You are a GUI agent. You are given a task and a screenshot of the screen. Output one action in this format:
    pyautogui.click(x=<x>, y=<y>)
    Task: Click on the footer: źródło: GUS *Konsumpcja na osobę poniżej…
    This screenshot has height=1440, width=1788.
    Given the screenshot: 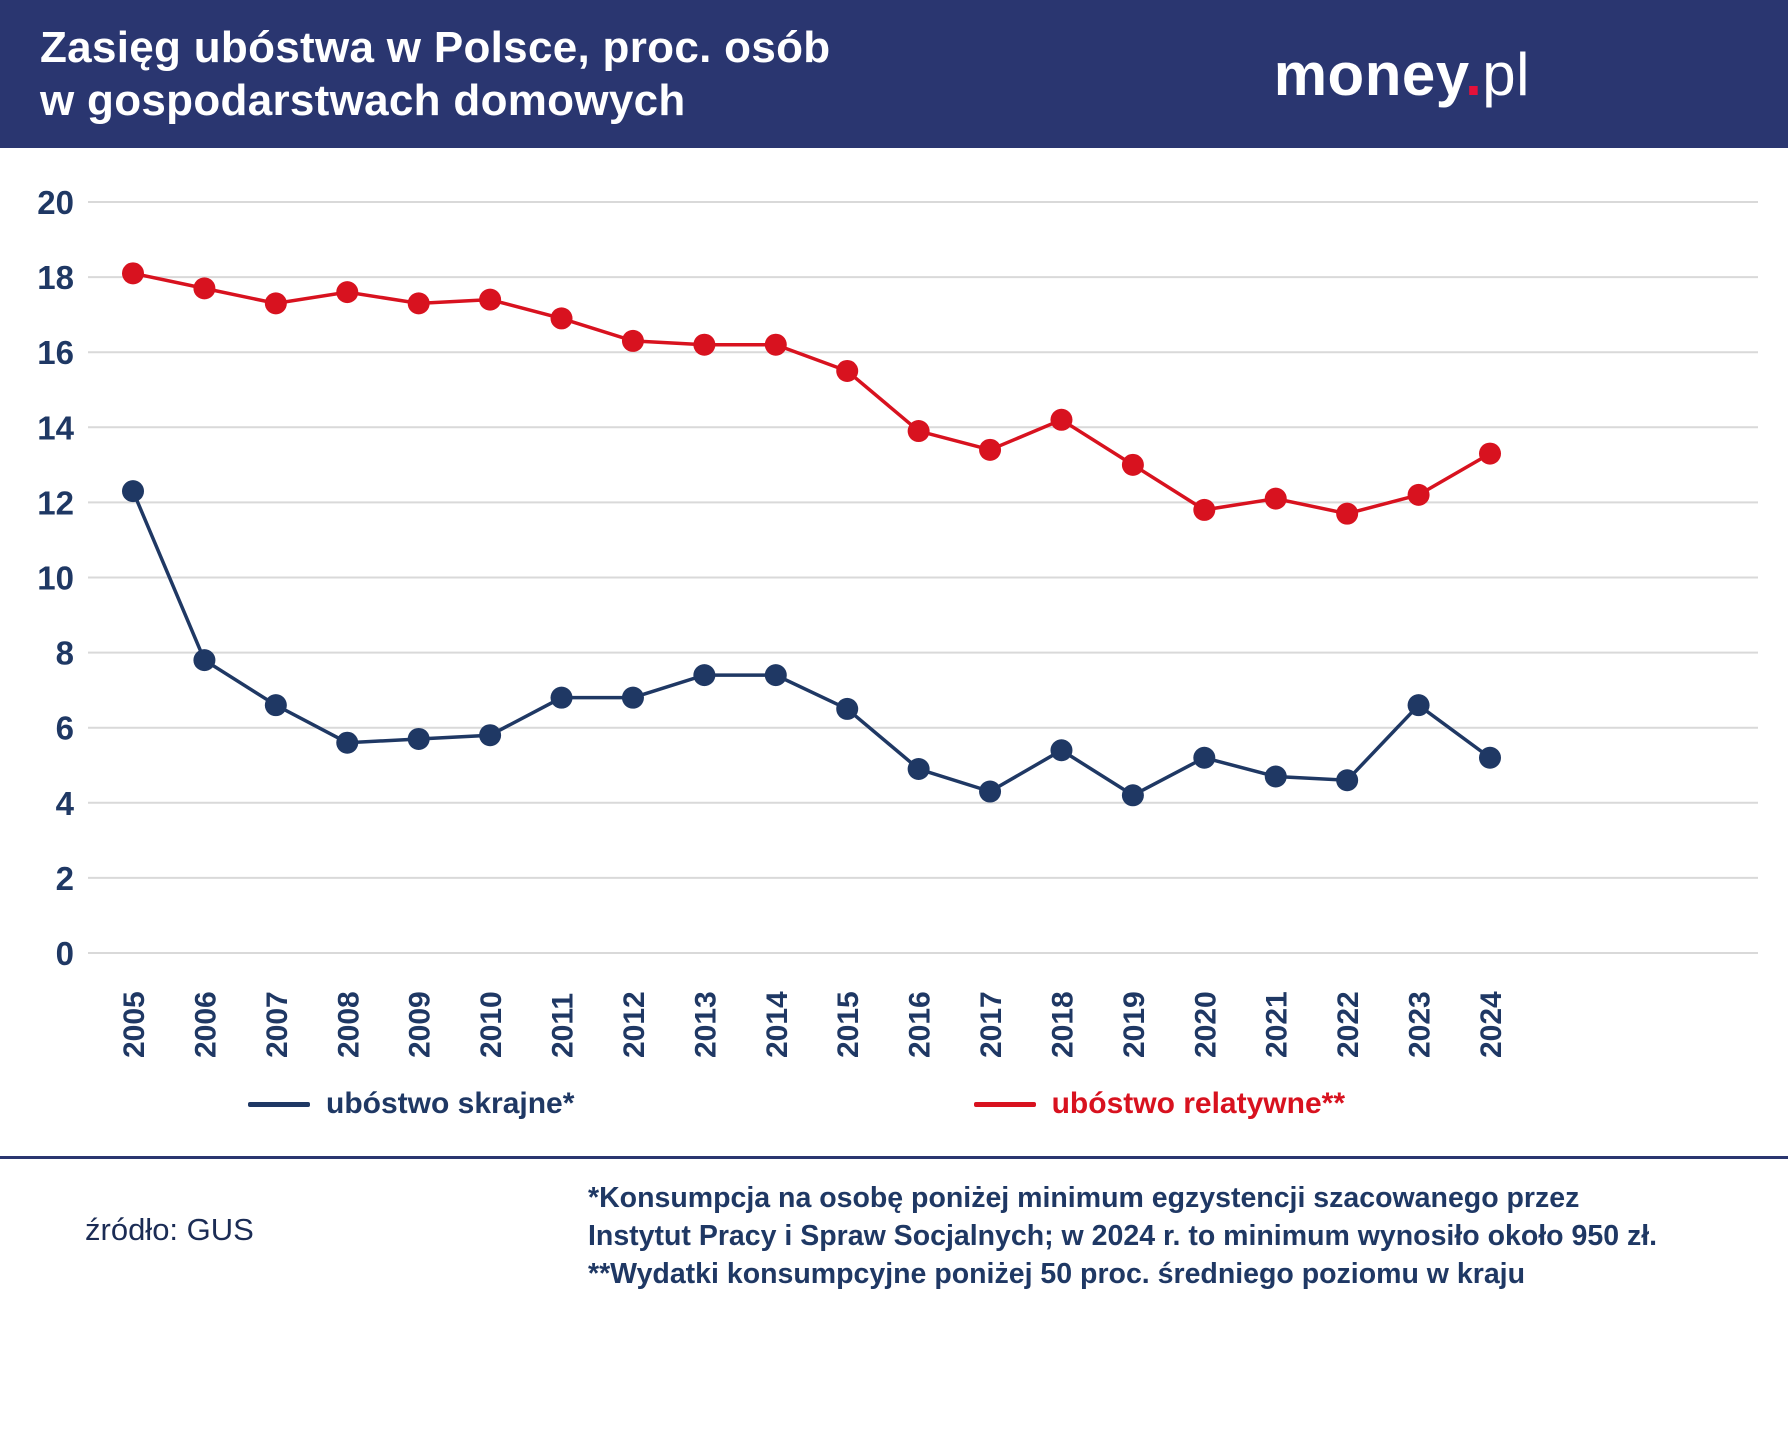 What is the action you would take?
    pyautogui.click(x=894, y=1226)
    